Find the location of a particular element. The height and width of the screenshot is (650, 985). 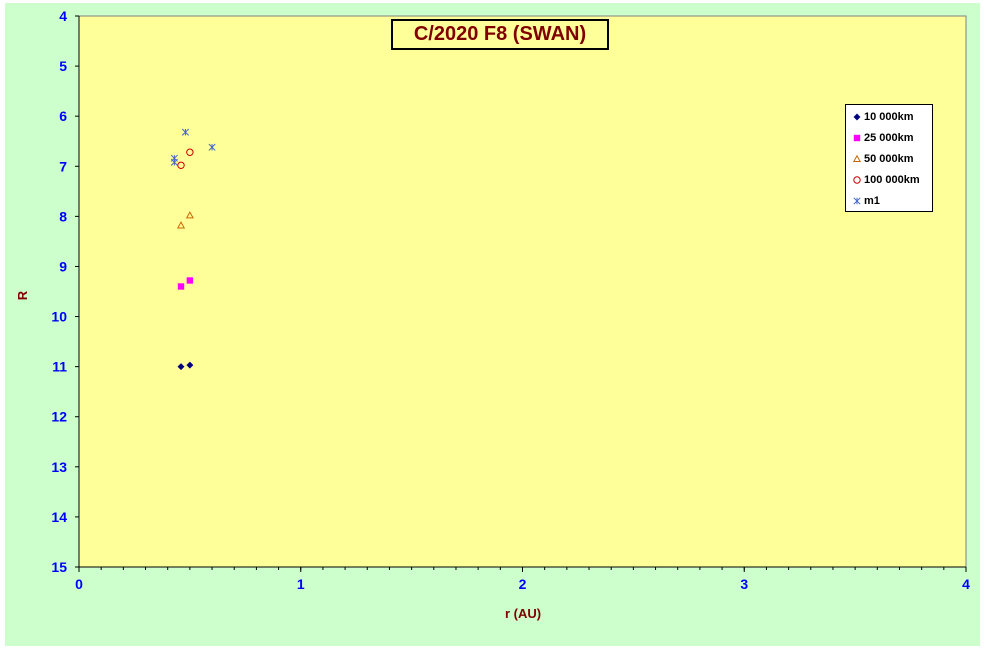

y-tick-label: 8 is located at coordinates (63, 216).